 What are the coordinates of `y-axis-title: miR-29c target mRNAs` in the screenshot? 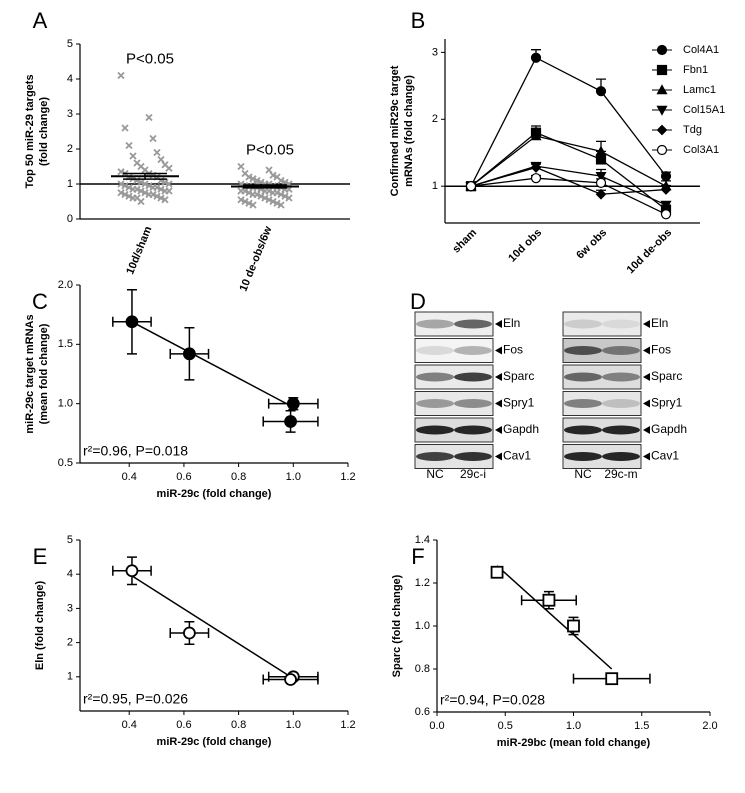 It's located at (30, 373).